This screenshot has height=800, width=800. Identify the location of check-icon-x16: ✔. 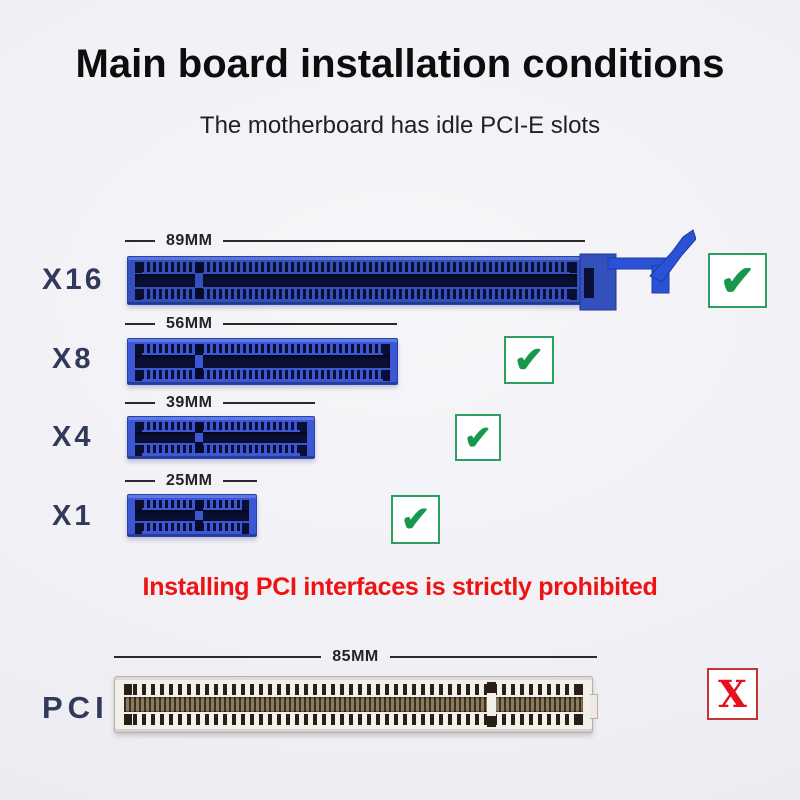
(737, 280).